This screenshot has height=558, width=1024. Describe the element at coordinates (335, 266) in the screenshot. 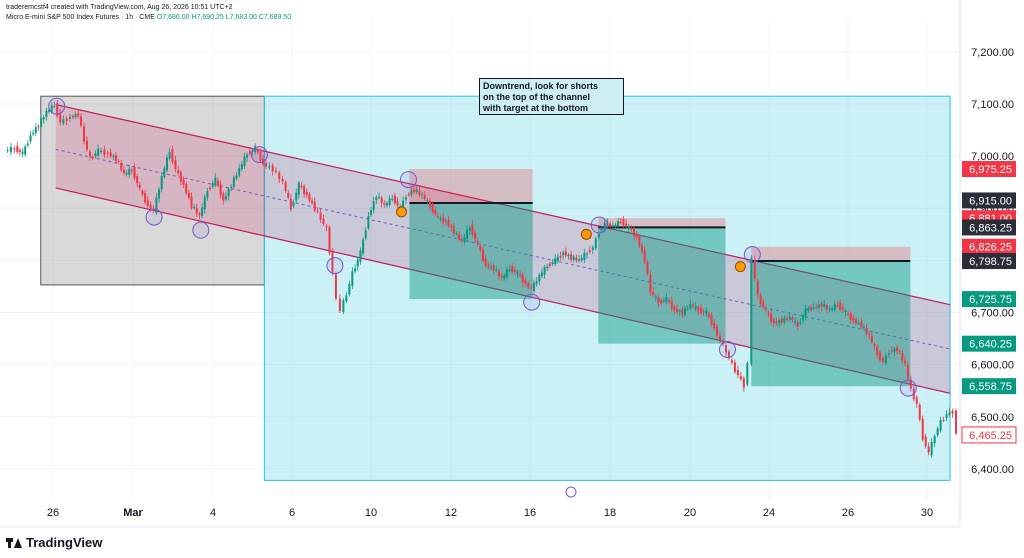

I see `touch-circle` at that location.